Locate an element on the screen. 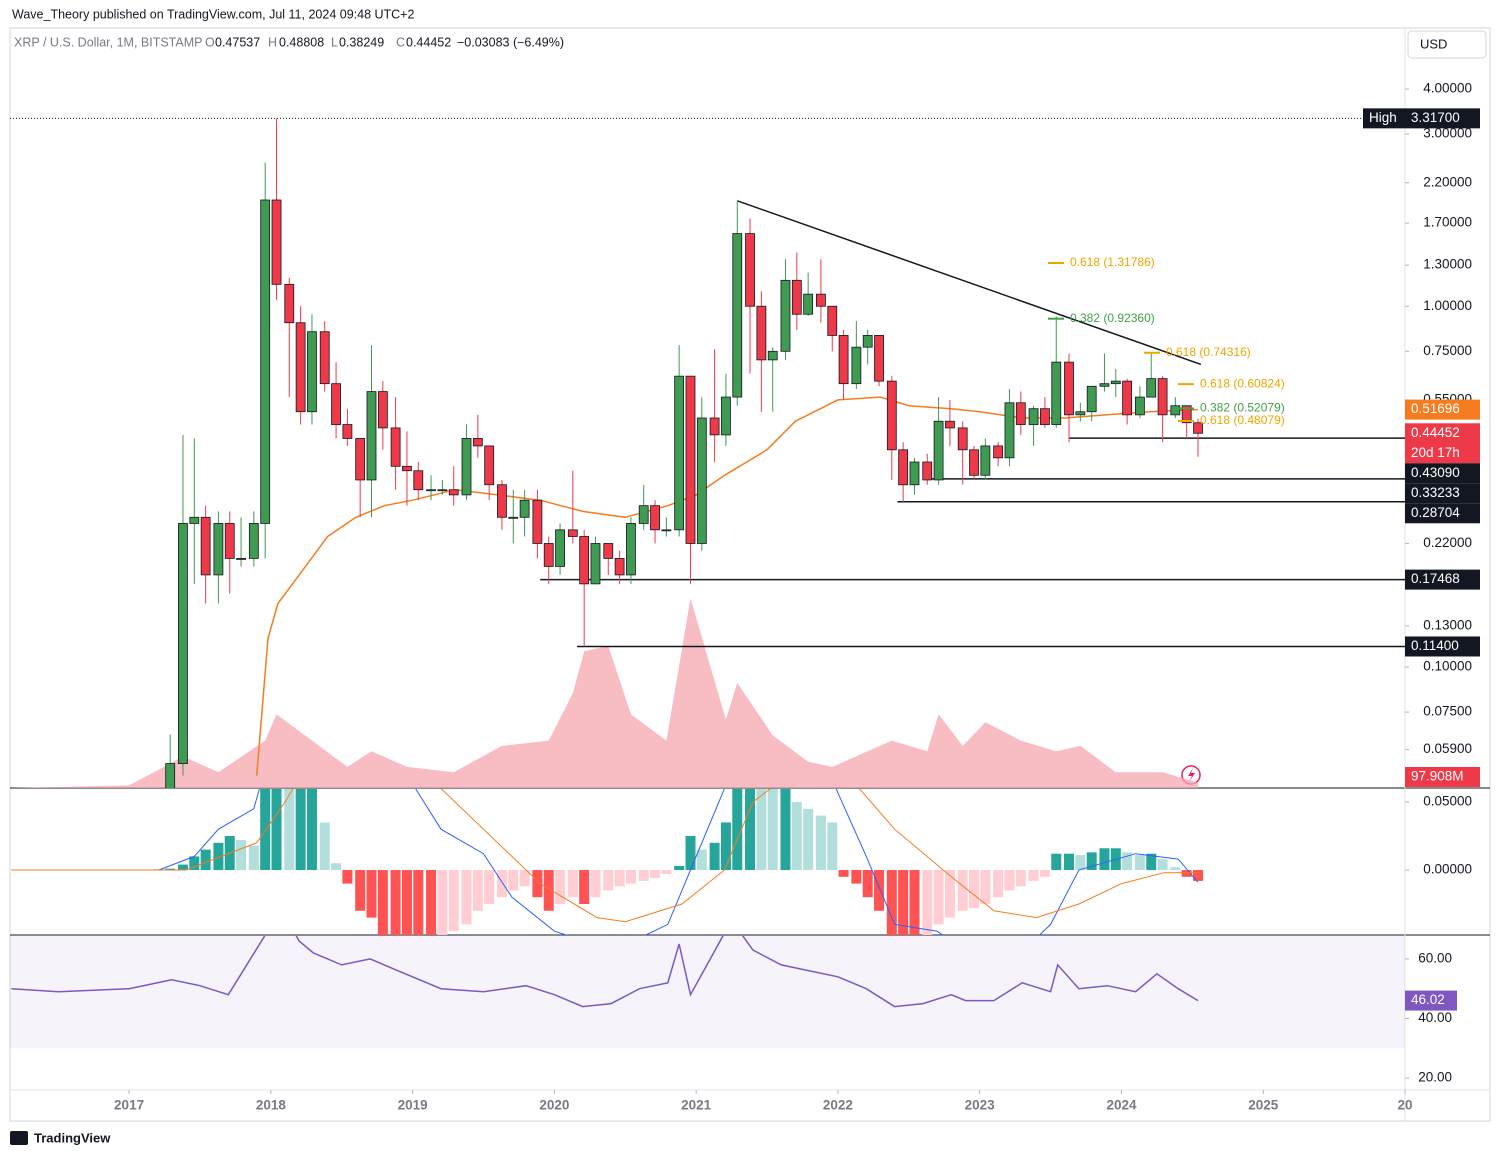 Image resolution: width=1499 pixels, height=1156 pixels. price-tag-label: 0.51696 is located at coordinates (1435, 408).